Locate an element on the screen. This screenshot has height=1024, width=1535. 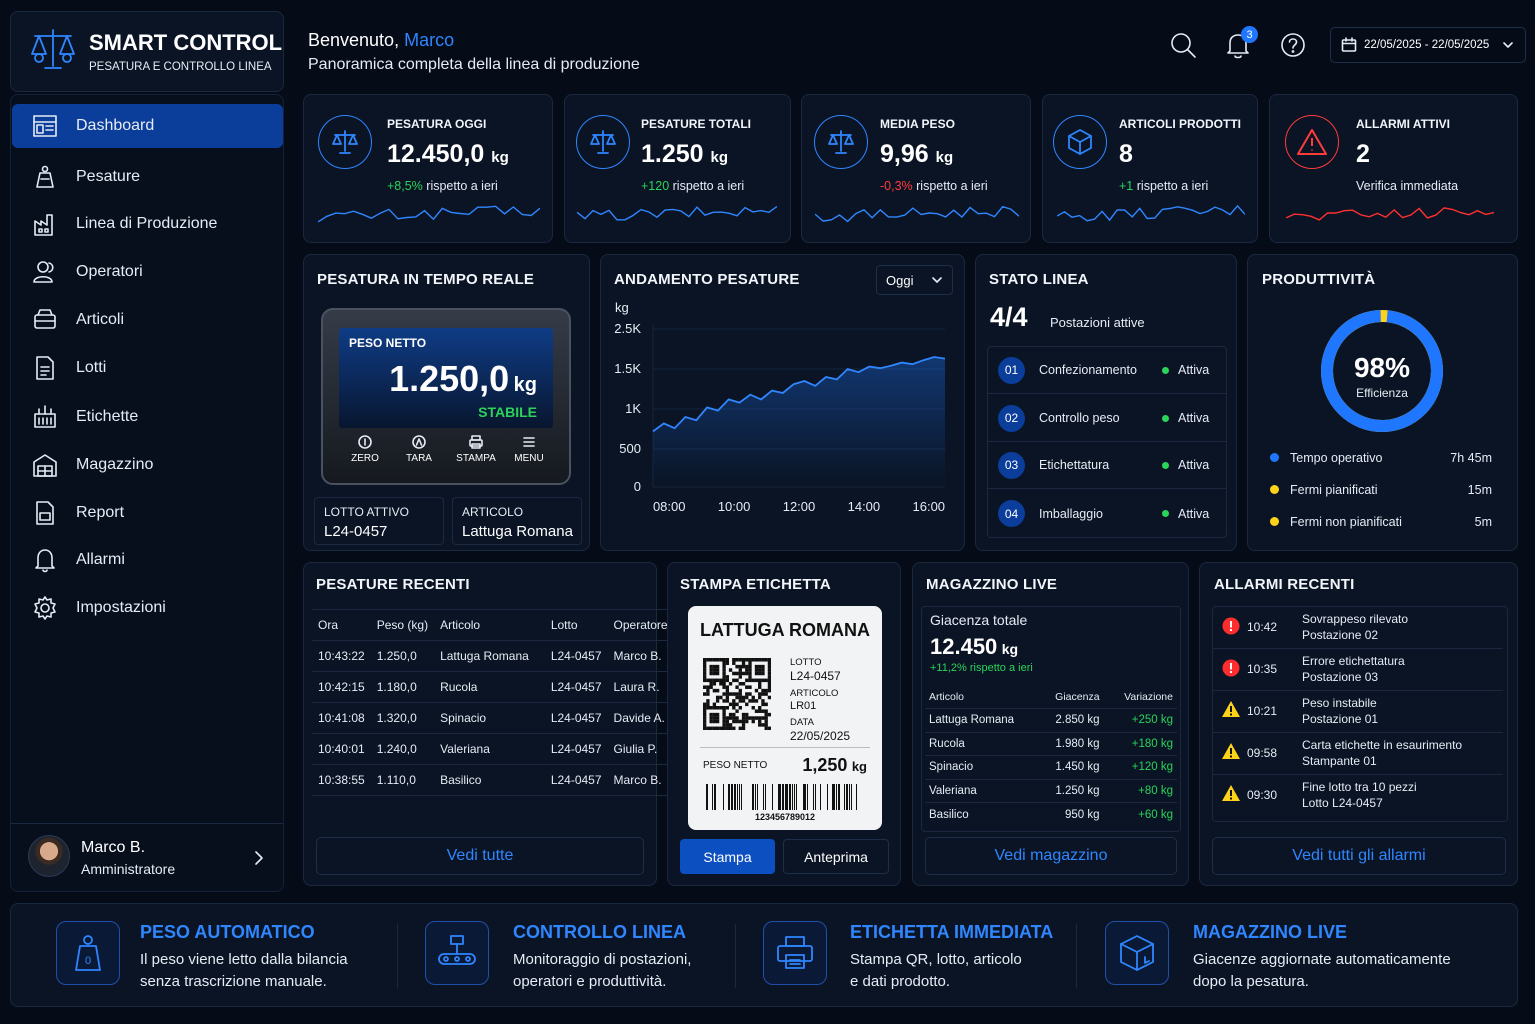
alarm-item: 10:21 Peso instabile Postazione 01 is located at coordinates (1358, 712).